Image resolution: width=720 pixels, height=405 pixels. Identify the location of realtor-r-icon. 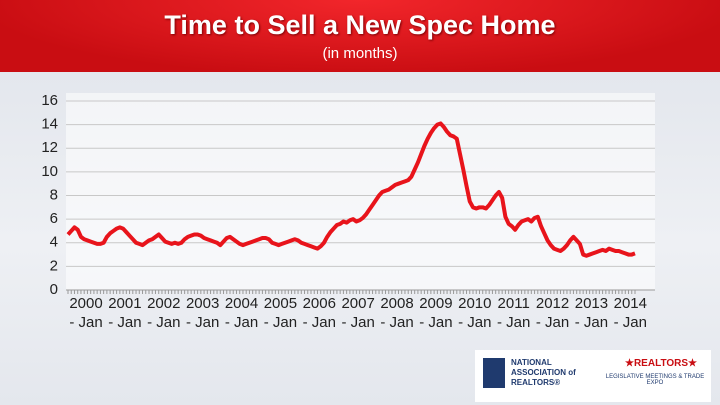
(494, 373).